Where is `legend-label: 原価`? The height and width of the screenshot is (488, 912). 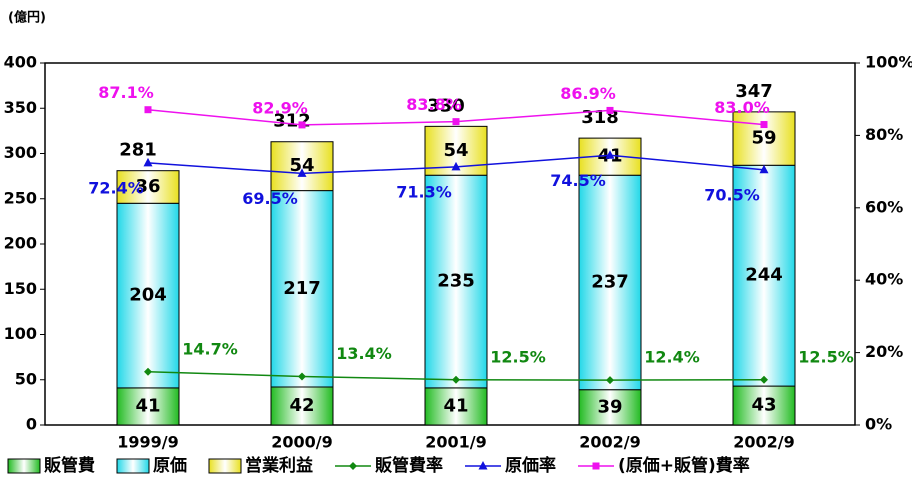
legend-label: 原価 is located at coordinates (170, 465).